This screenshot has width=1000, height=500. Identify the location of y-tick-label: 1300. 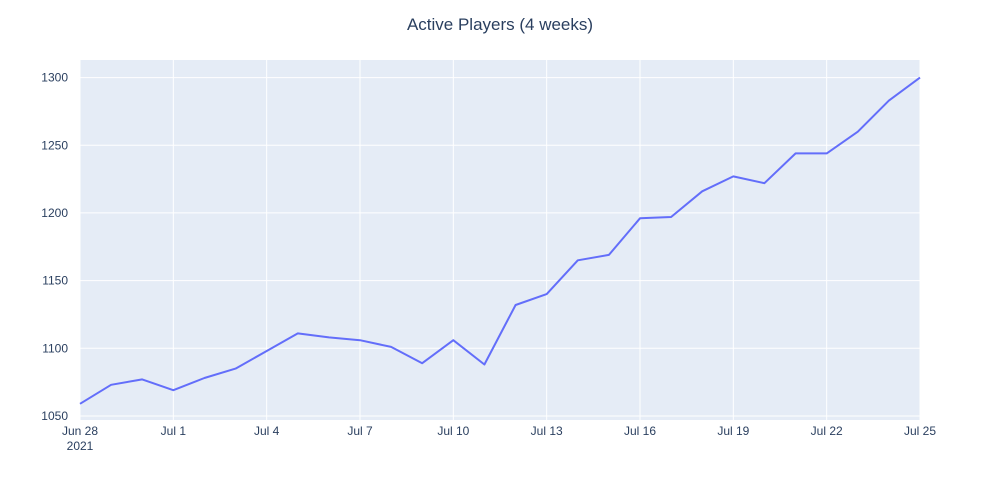
(54, 78).